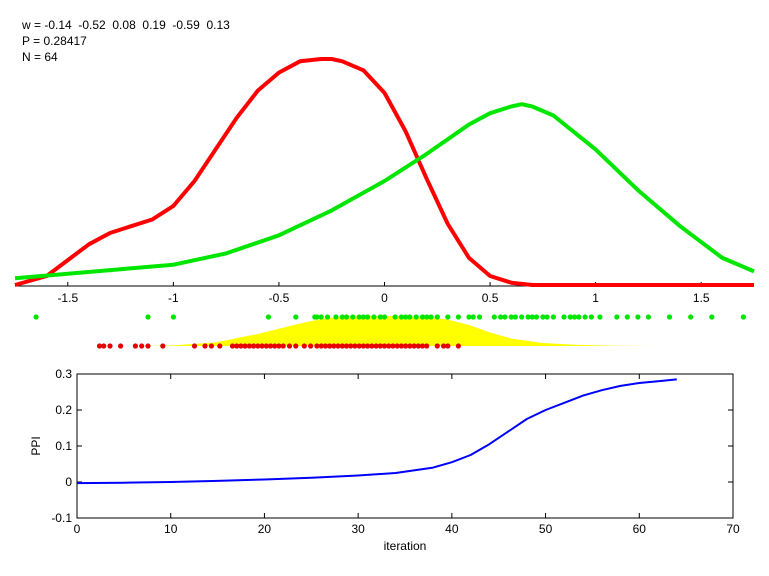  I want to click on x-tick-label: 60, so click(640, 529).